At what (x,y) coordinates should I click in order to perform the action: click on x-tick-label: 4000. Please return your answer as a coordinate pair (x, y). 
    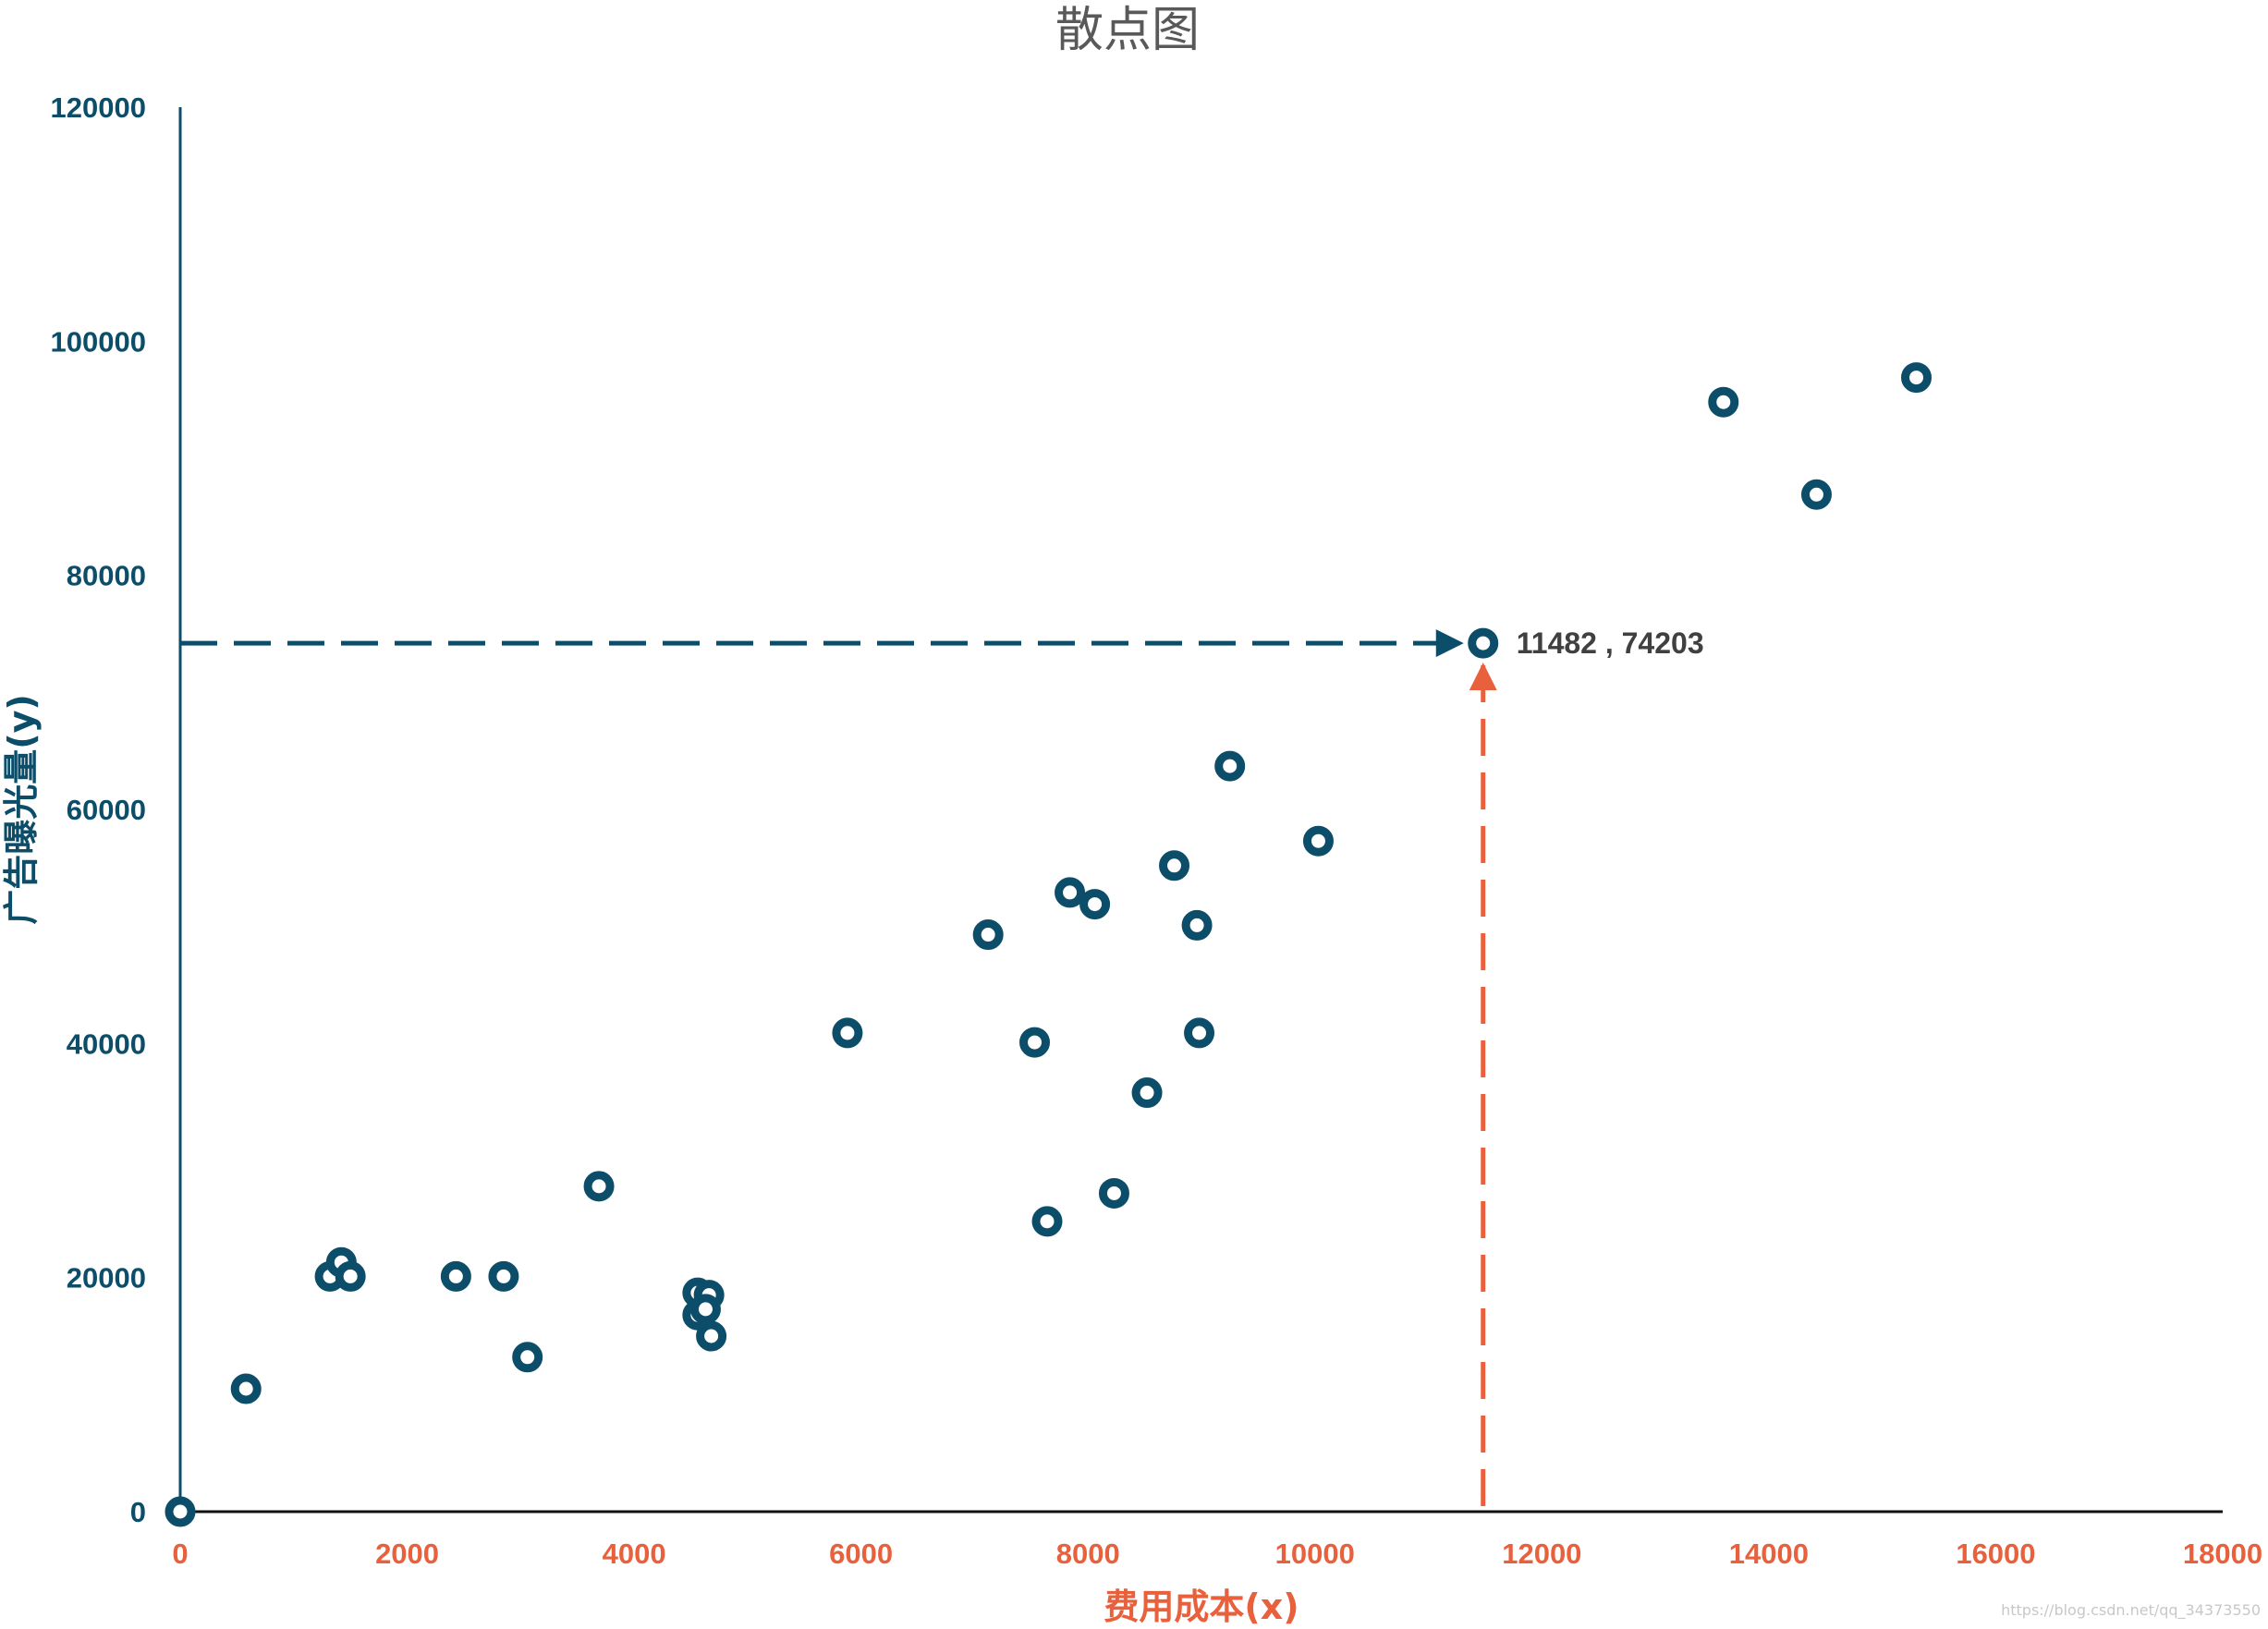
    Looking at the image, I should click on (635, 1554).